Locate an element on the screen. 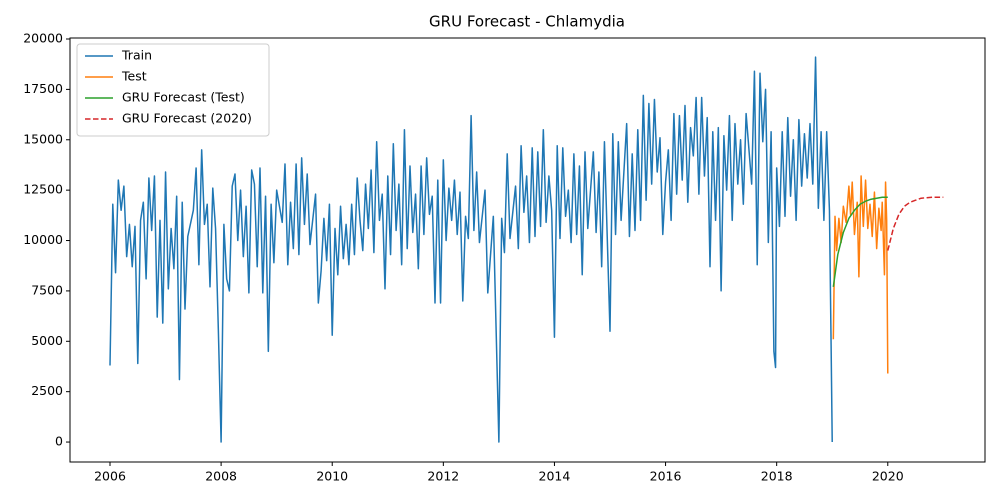 The width and height of the screenshot is (1000, 504). legend-label: GRU Forecast (Test) is located at coordinates (183, 97).